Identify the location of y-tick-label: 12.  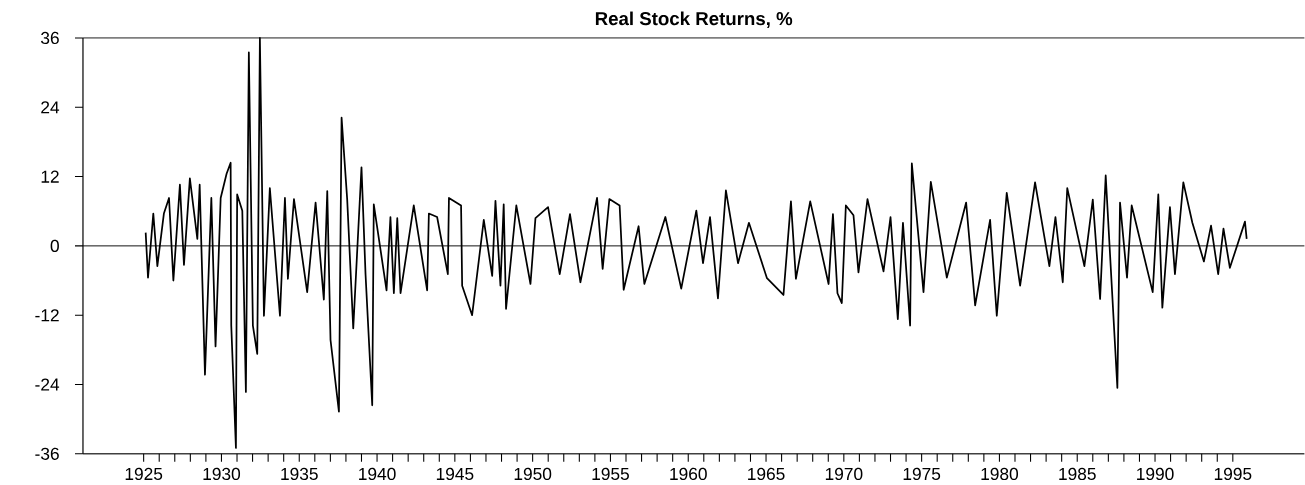
(50, 176).